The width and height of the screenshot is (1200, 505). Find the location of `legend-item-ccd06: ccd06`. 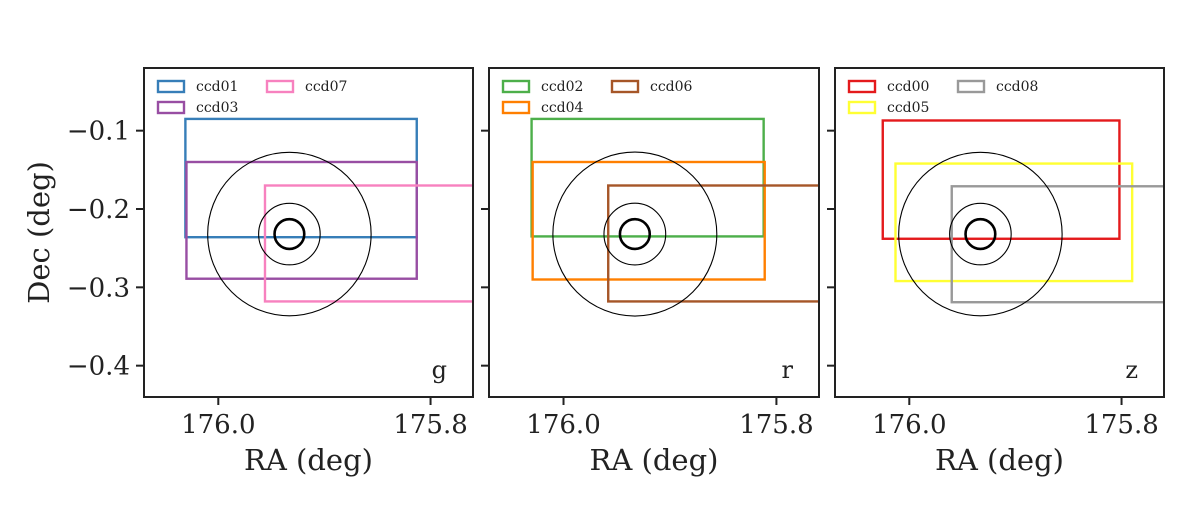

legend-item-ccd06: ccd06 is located at coordinates (651, 87).